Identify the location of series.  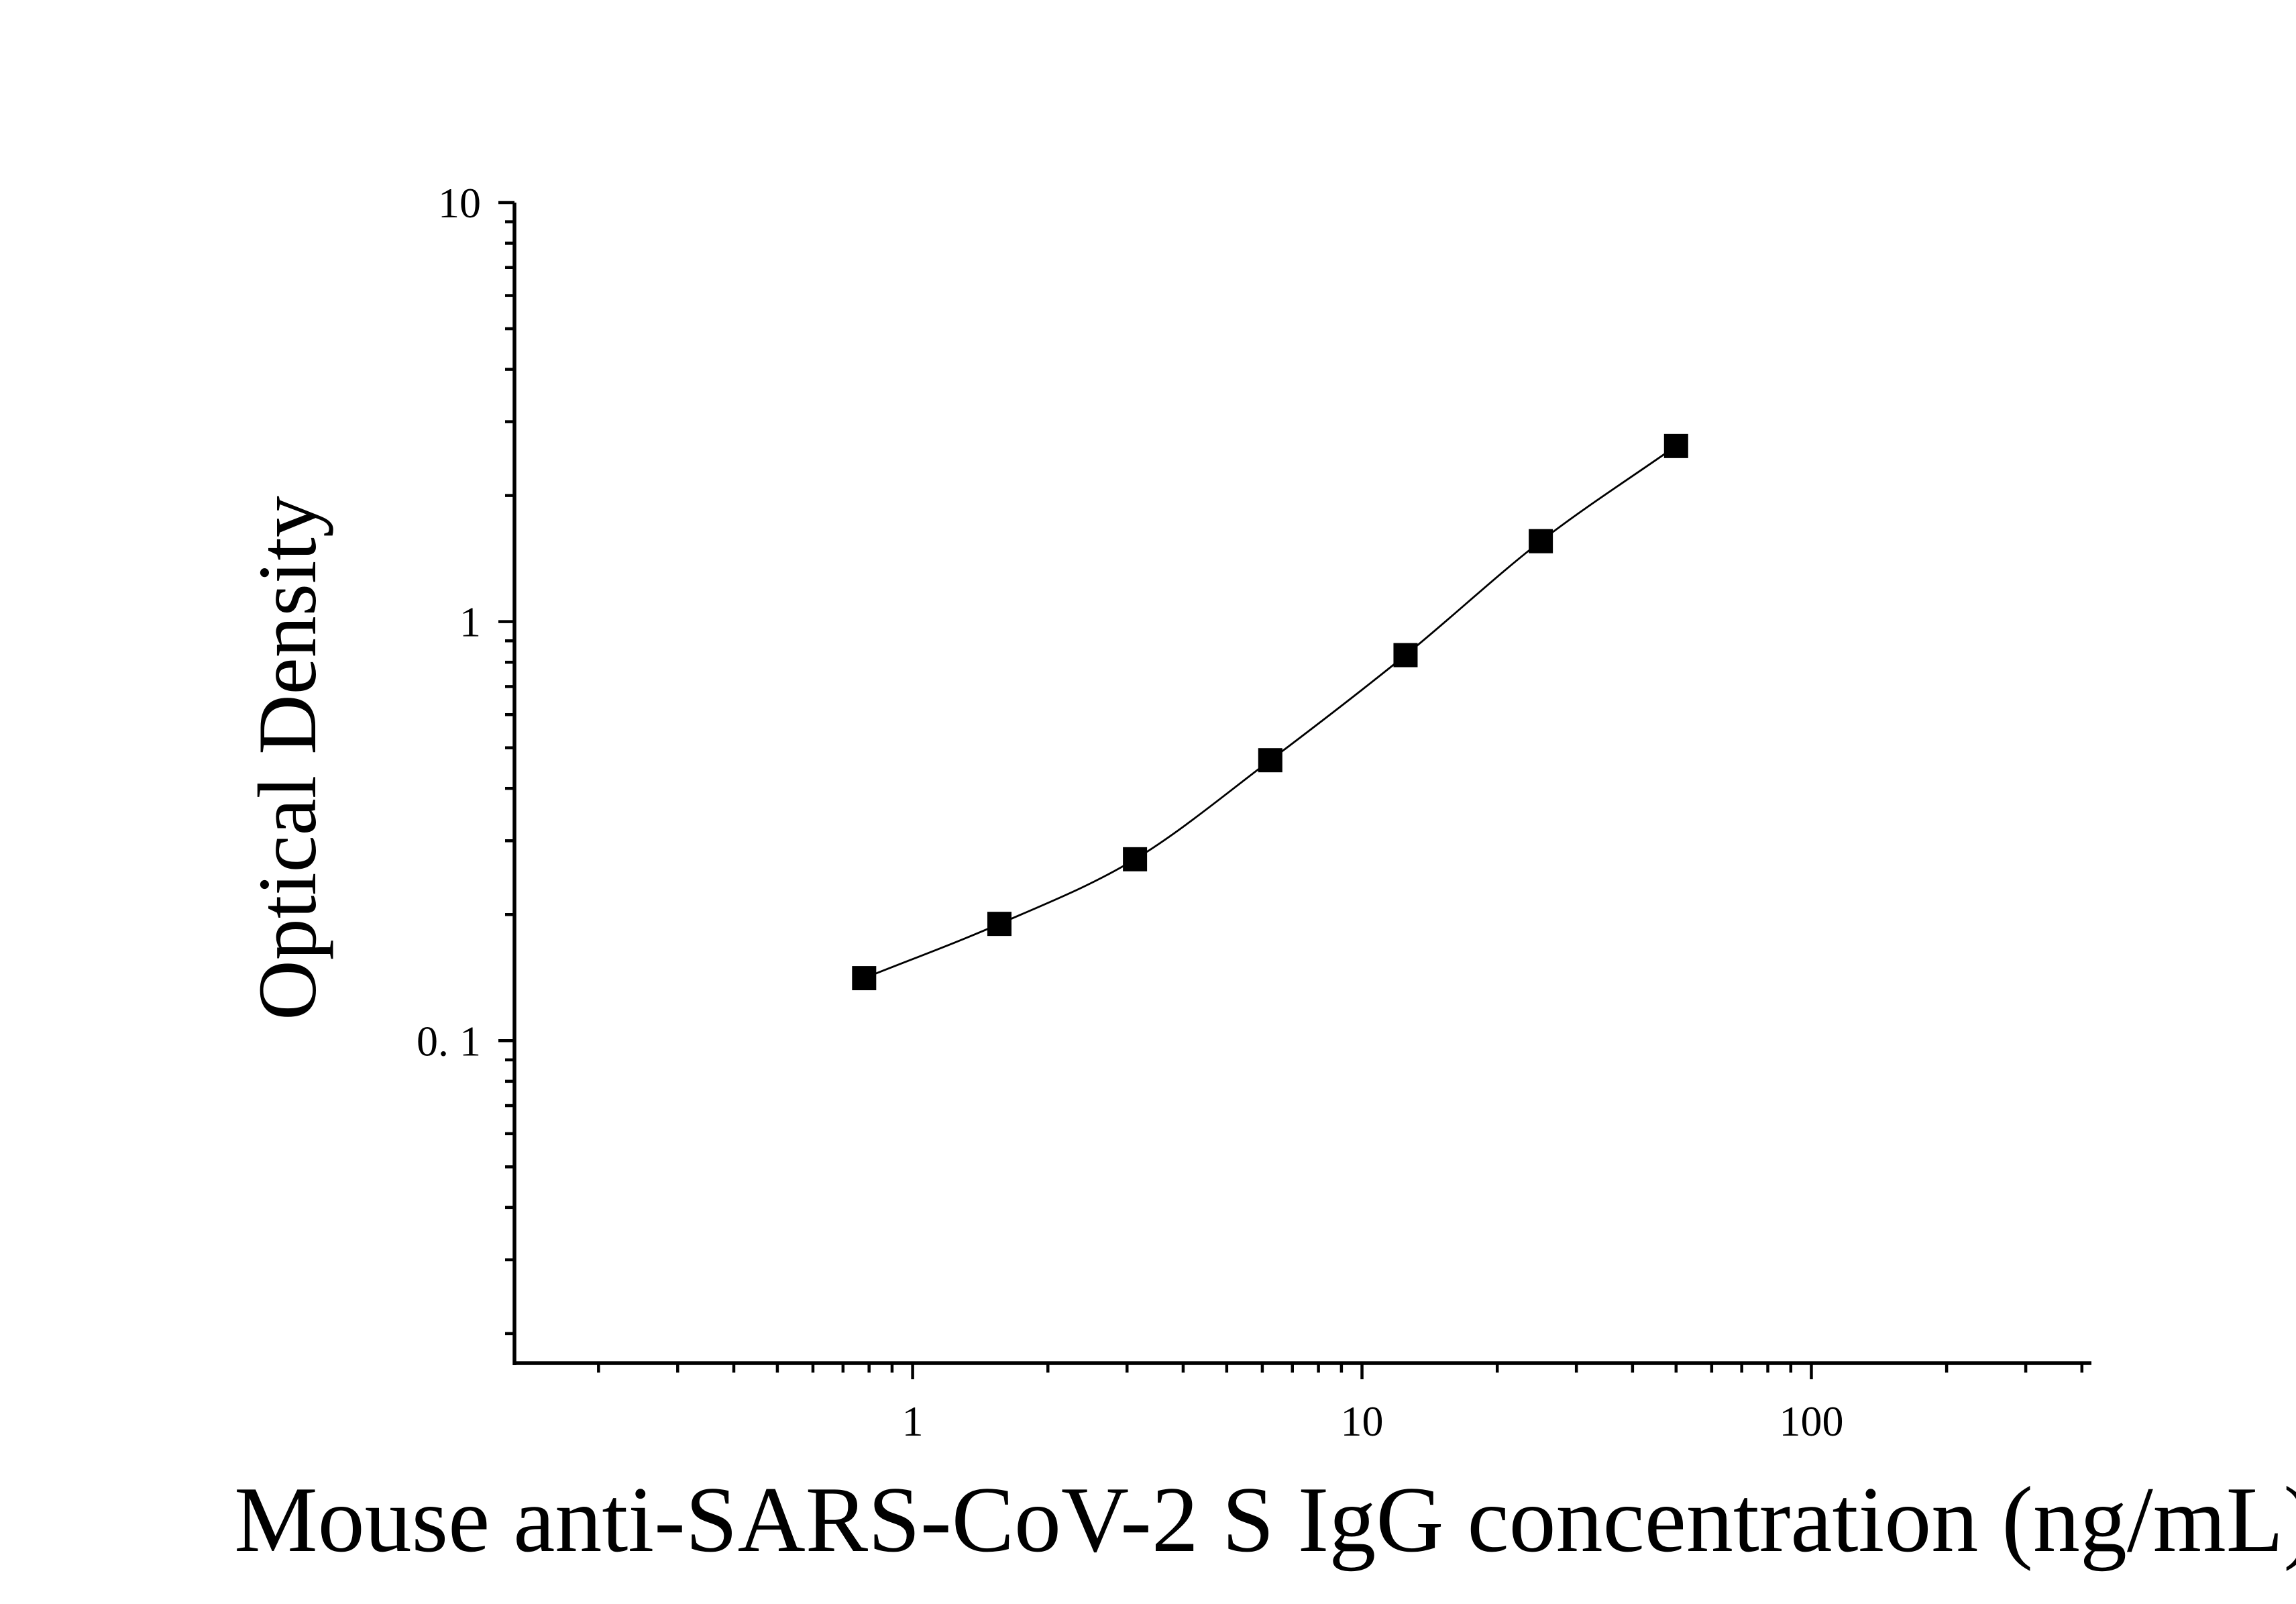
(1270, 712).